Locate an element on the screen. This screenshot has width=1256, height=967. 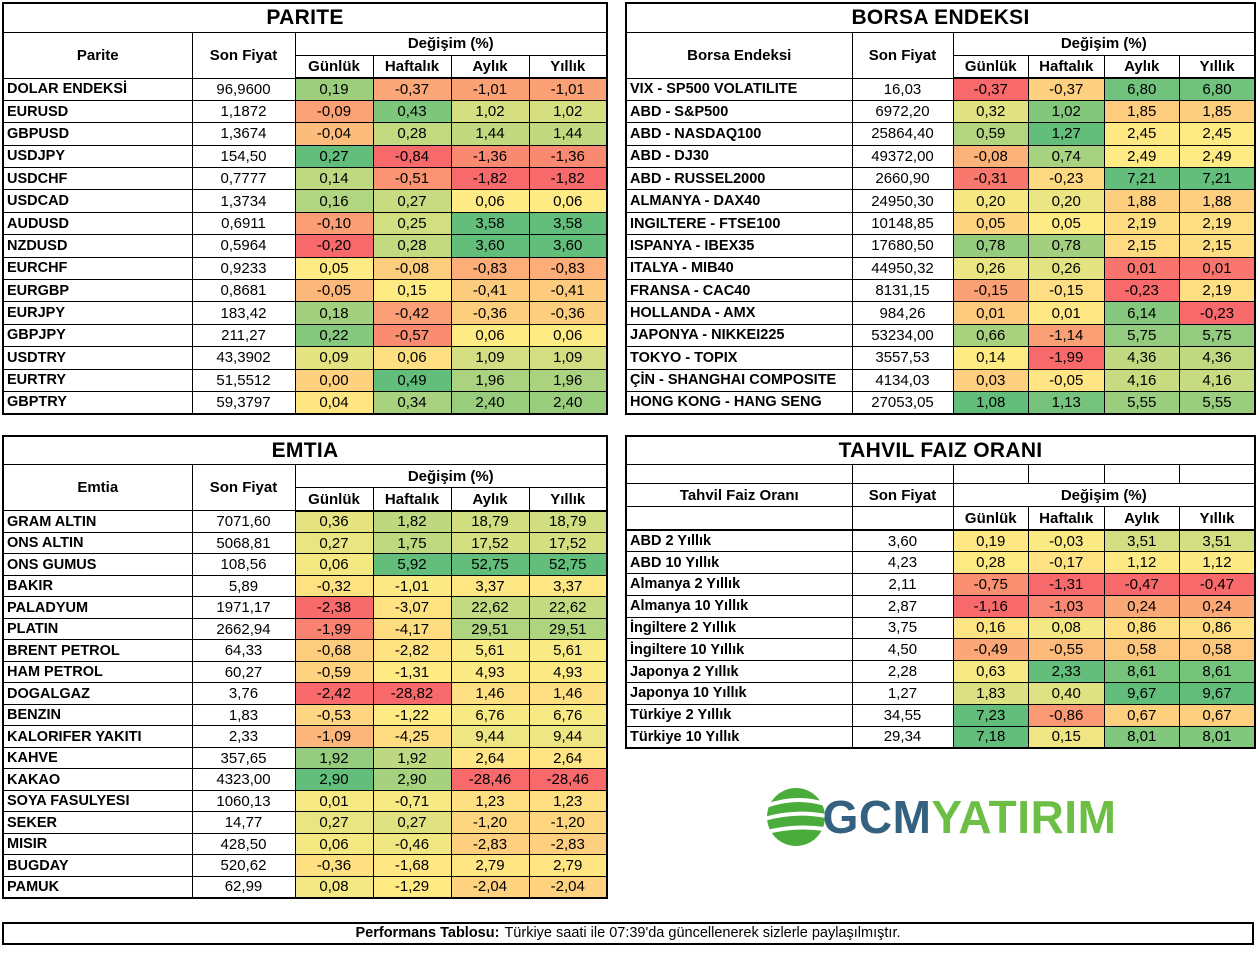
table-row: DOGALGAZ 3,76 -2,42 -28,82 1,46 1,46 is located at coordinates (305, 693).